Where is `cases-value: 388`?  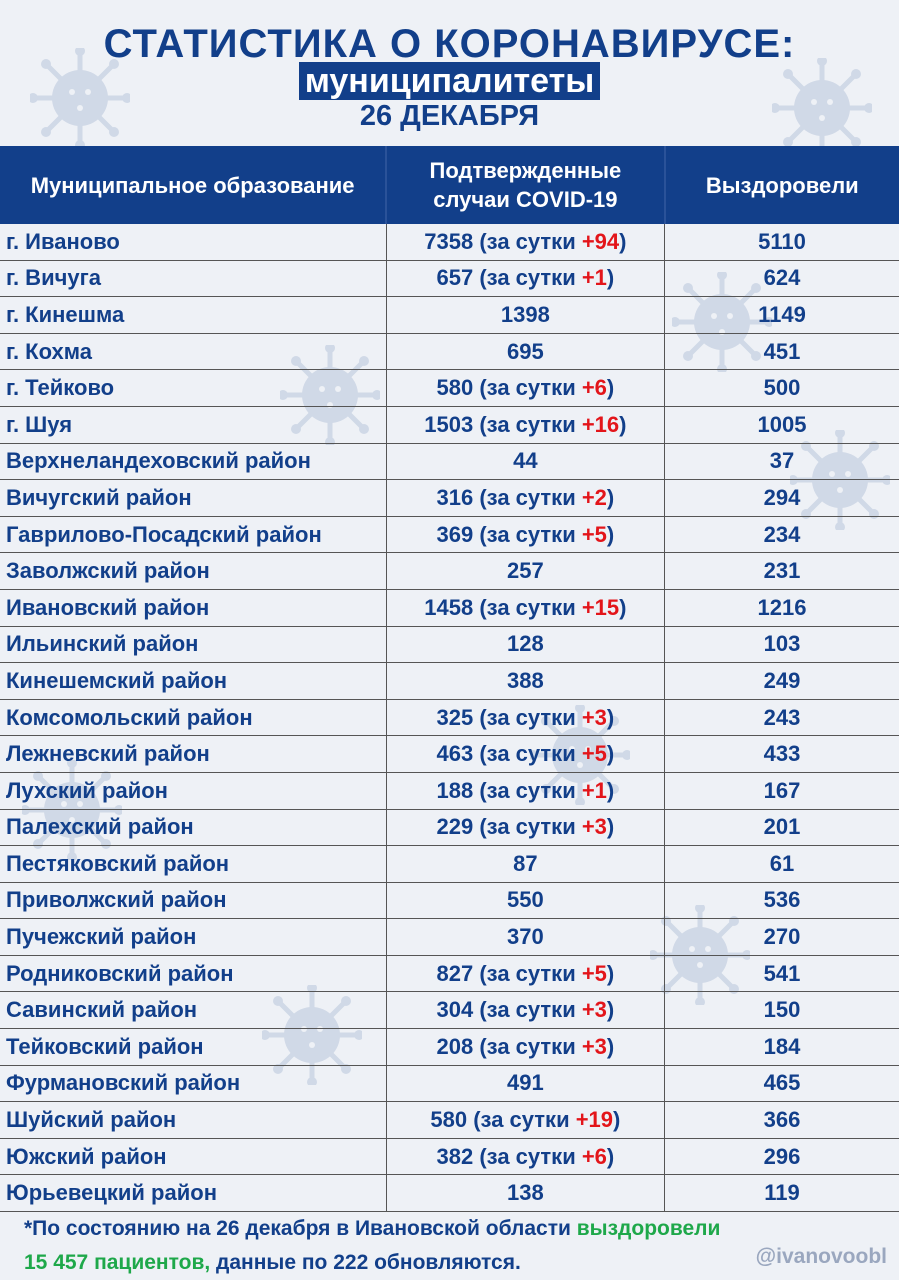 cases-value: 388 is located at coordinates (525, 680).